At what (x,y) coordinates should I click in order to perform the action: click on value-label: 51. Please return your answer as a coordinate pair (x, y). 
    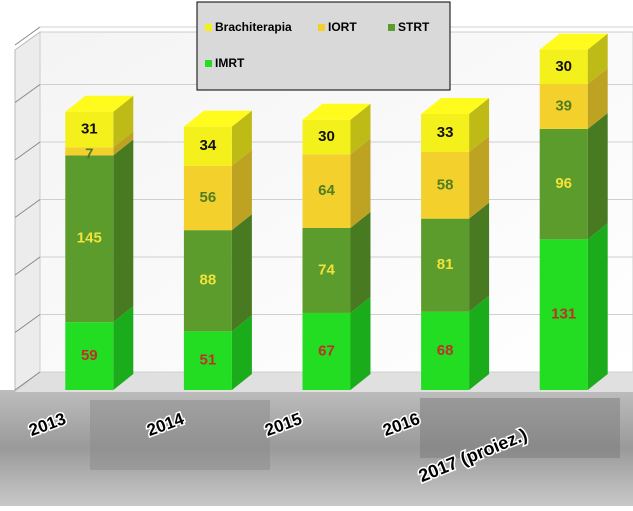
    Looking at the image, I should click on (208, 360).